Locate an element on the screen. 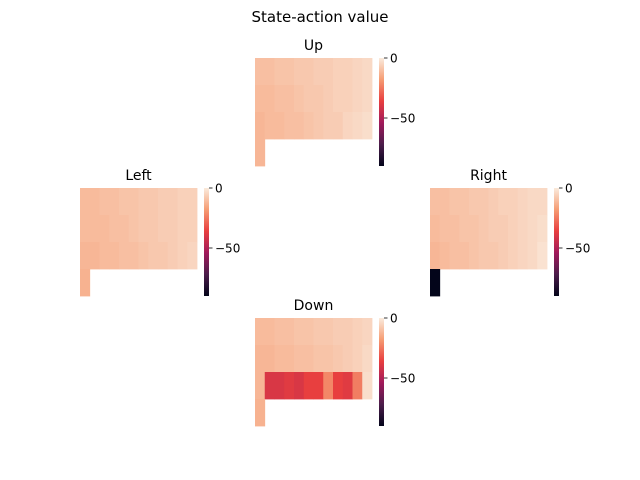 The image size is (640, 480). panel-title: Right is located at coordinates (488, 176).